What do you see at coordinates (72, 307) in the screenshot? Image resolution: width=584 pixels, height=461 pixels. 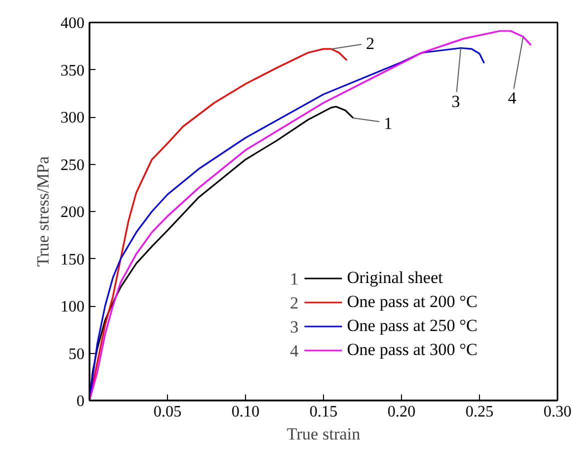 I see `y-tick-label: 100` at bounding box center [72, 307].